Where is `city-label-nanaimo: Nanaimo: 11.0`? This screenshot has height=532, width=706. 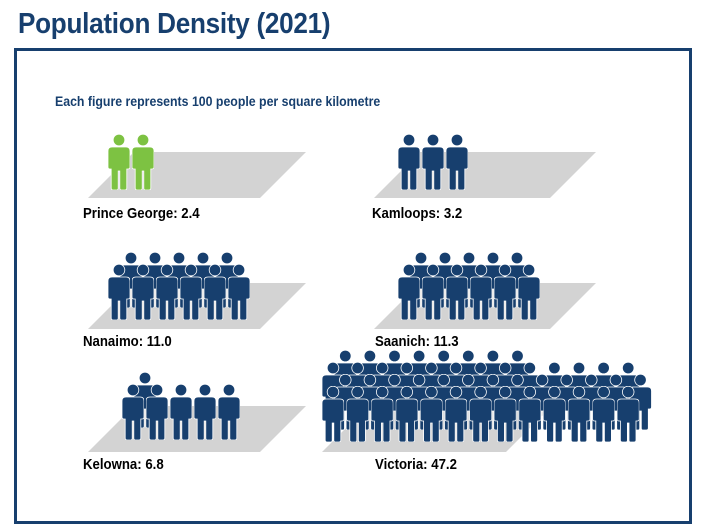 city-label-nanaimo: Nanaimo: 11.0 is located at coordinates (127, 341).